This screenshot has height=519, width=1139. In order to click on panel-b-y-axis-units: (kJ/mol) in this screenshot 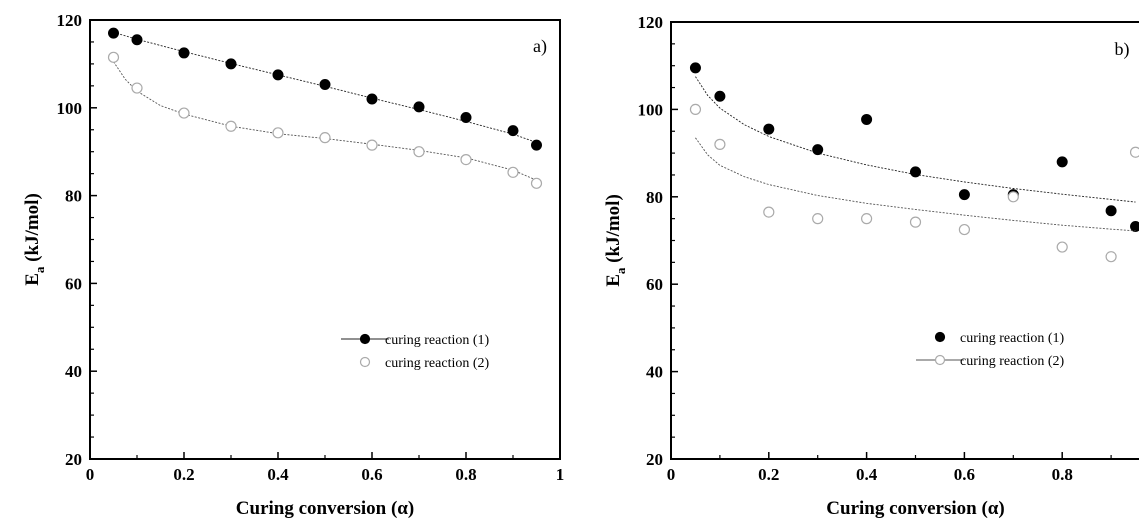, I will do `click(613, 230)`.